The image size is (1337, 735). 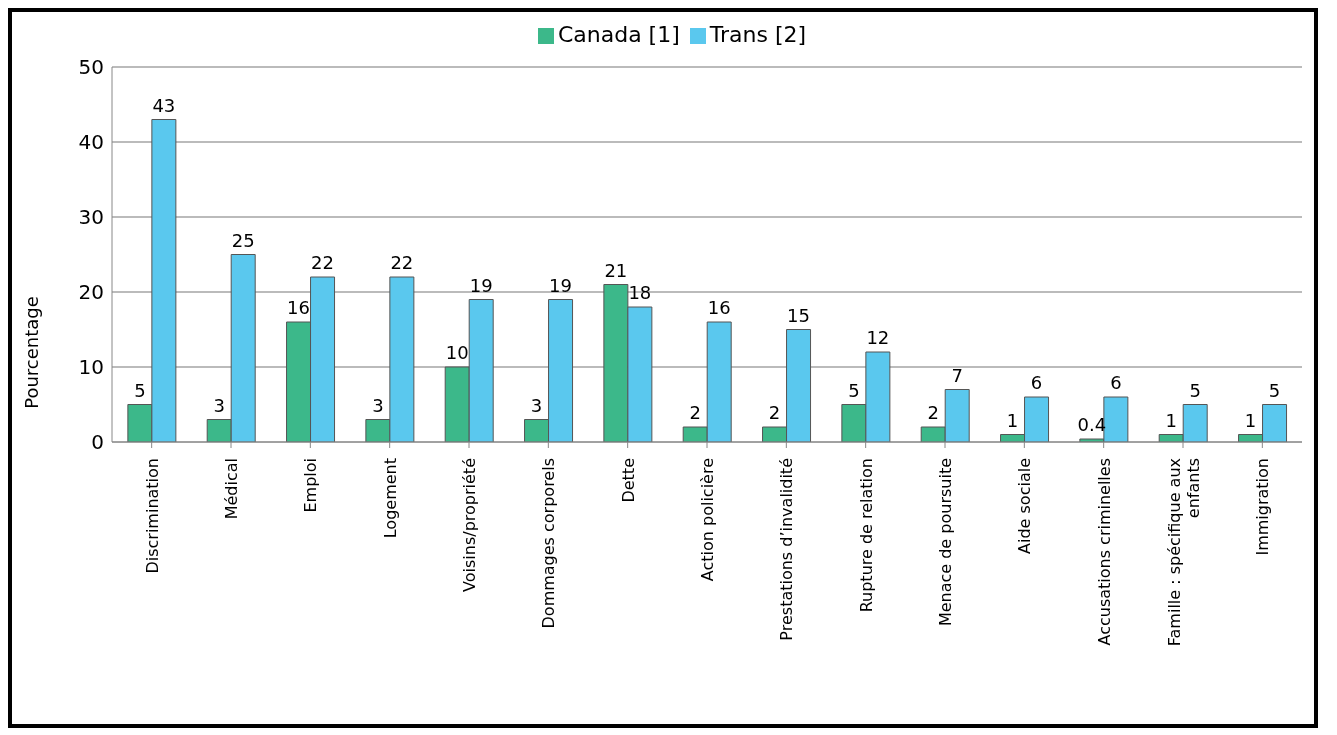 I want to click on y-axis-title: Pourcentage, so click(x=31, y=352).